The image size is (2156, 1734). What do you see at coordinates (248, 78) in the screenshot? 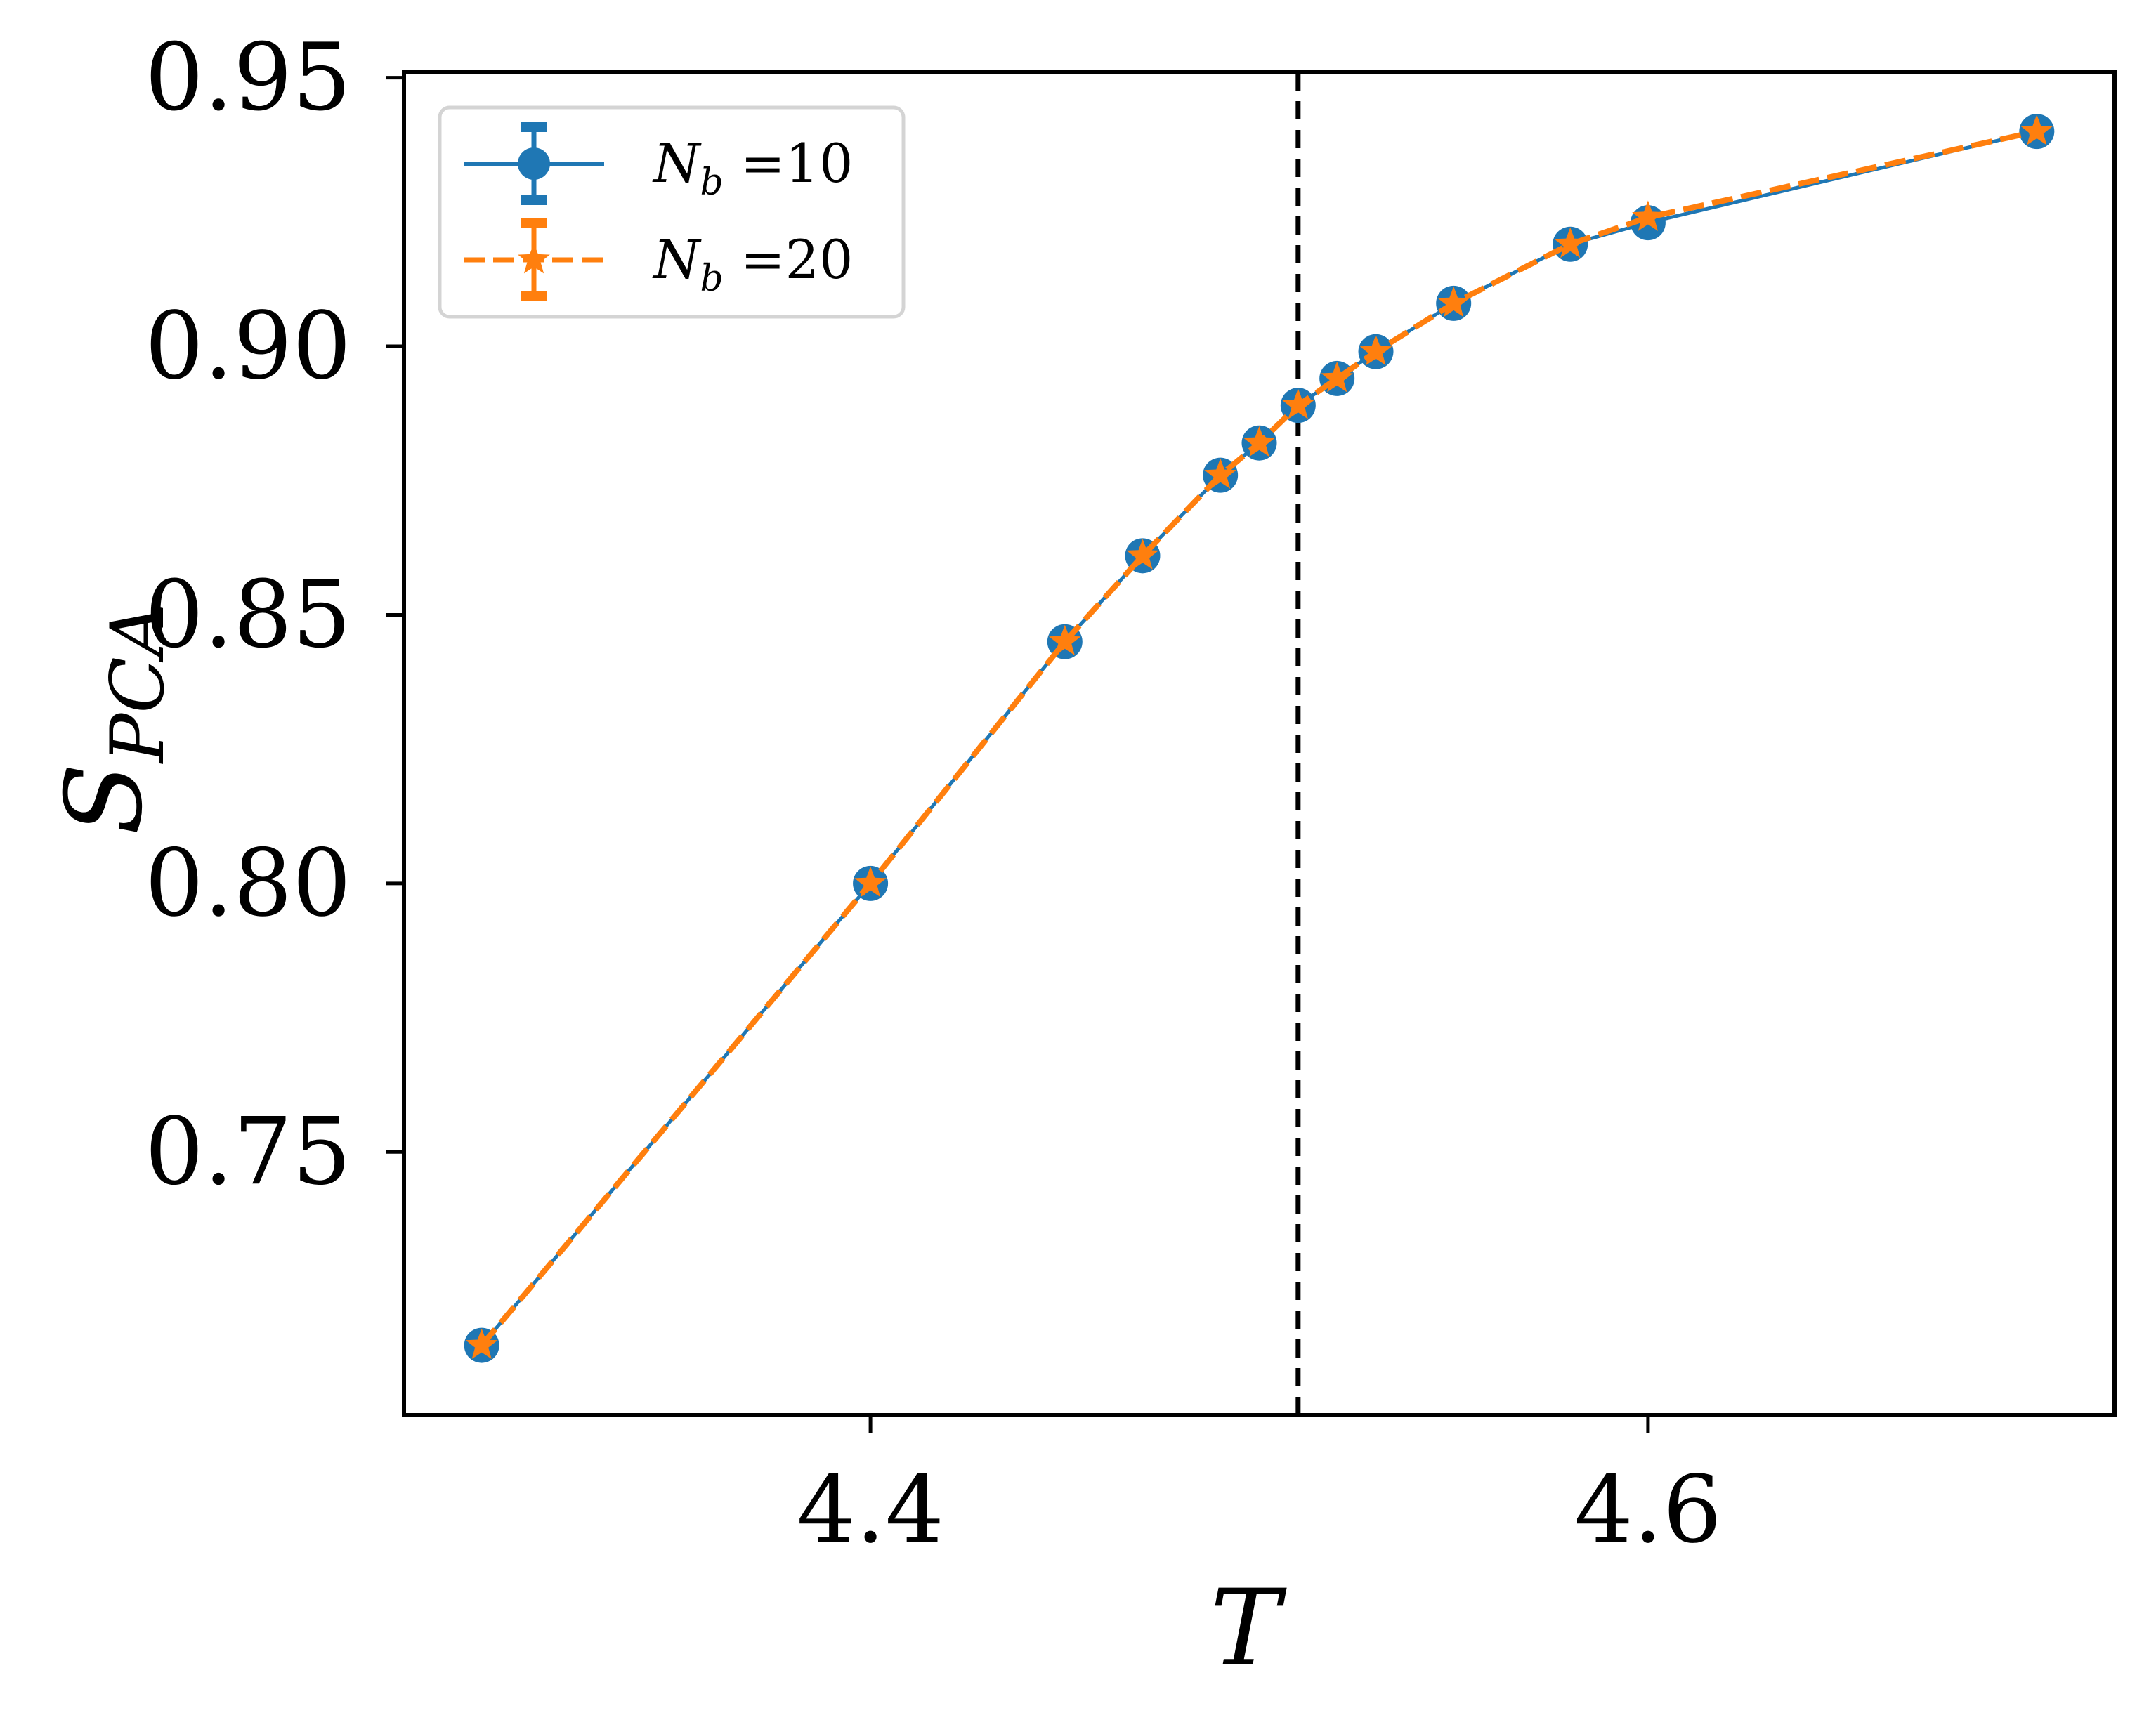
I see `y-tick-label: 0.95` at bounding box center [248, 78].